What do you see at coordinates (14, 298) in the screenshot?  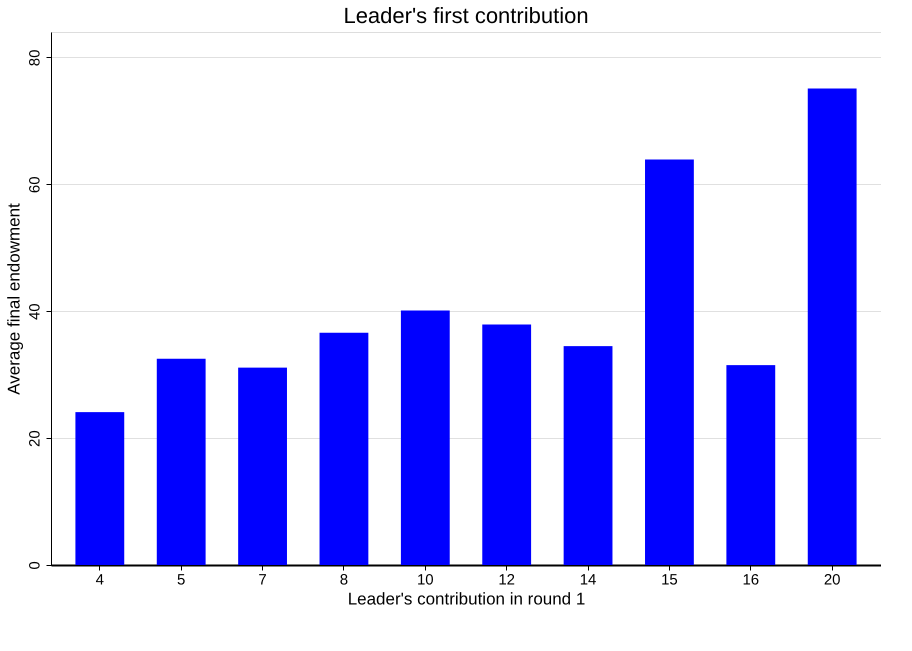 I see `y-axis-title: Average final endowment` at bounding box center [14, 298].